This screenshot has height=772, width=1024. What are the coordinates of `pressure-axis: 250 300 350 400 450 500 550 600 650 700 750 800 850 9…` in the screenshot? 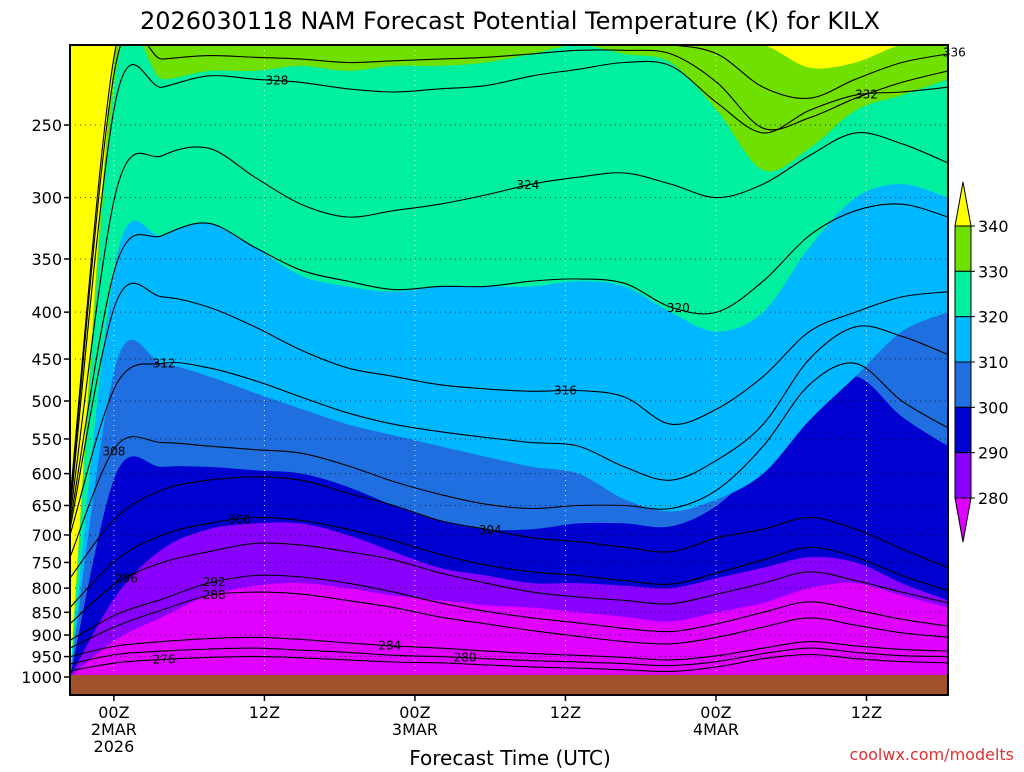 It's located at (45, 401).